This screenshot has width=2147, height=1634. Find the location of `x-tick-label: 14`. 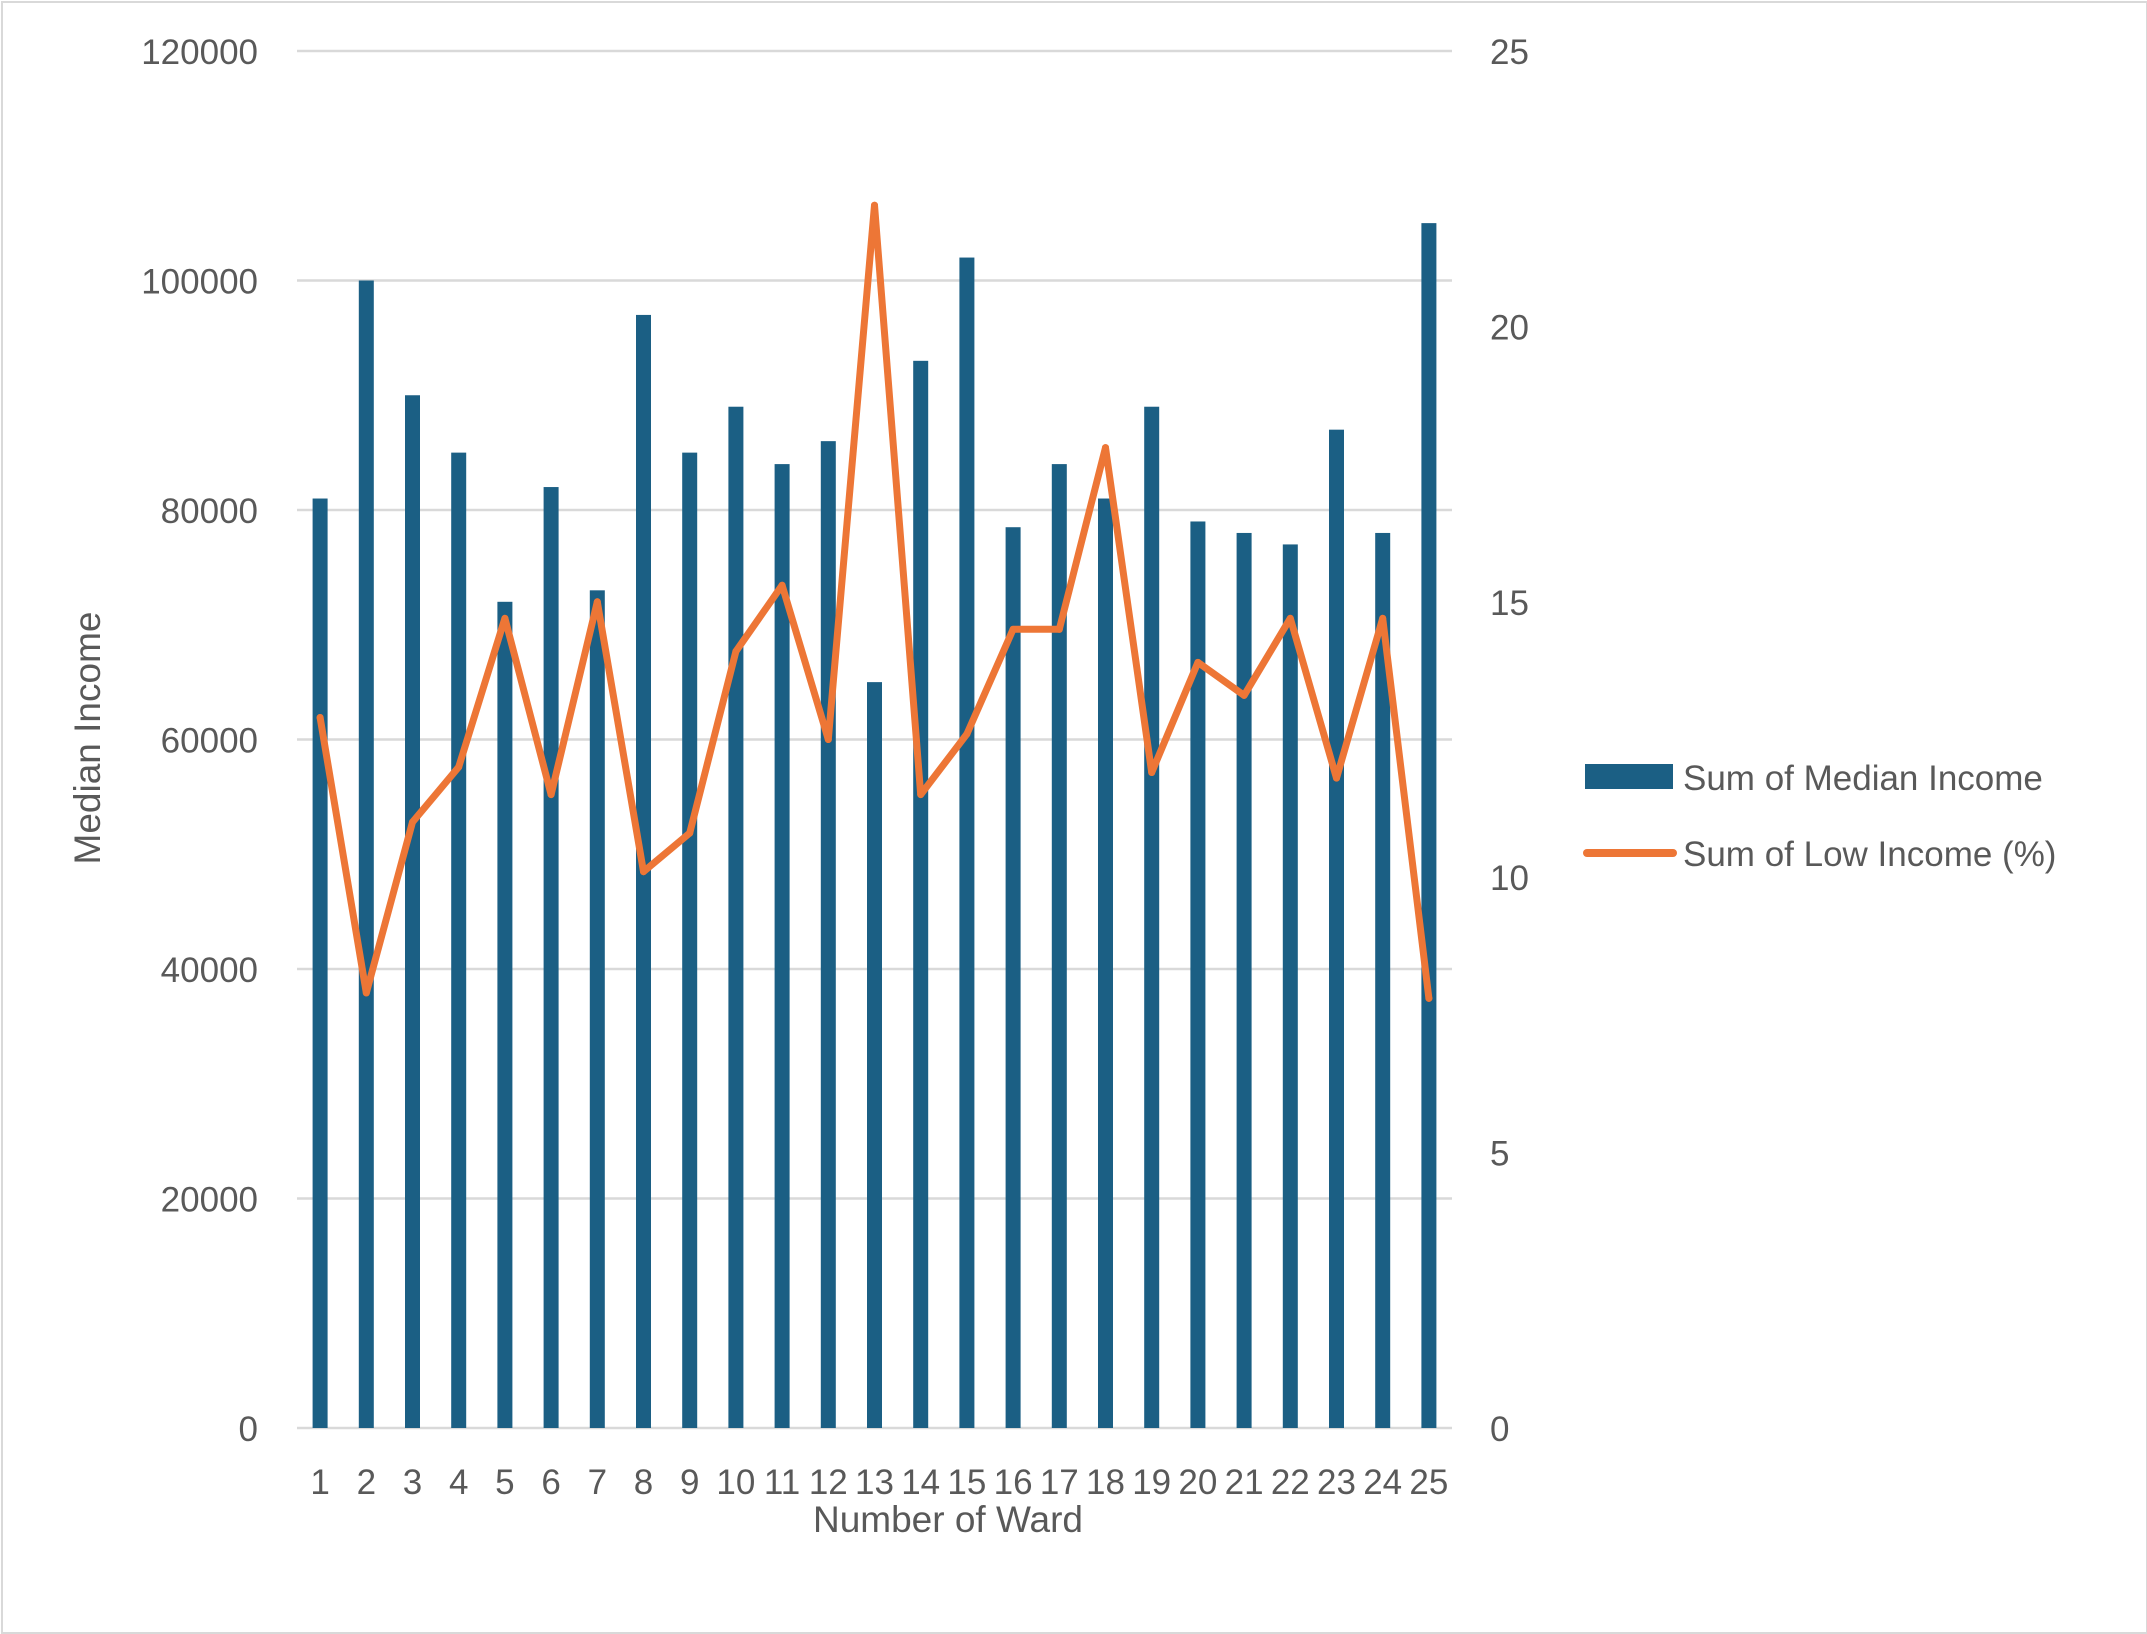

x-tick-label: 14 is located at coordinates (920, 1482).